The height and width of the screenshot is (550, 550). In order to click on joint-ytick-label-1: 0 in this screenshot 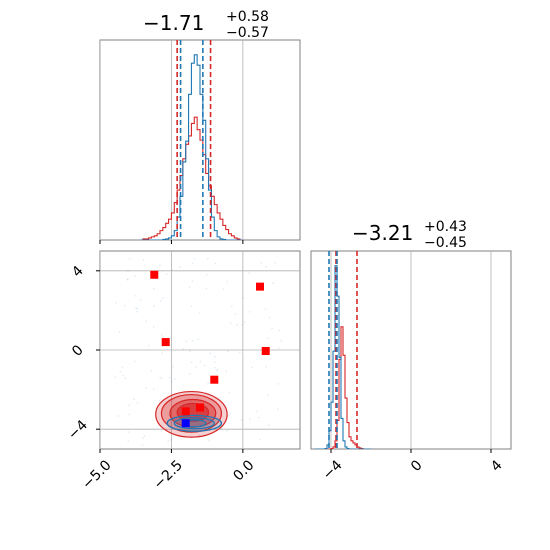, I will do `click(78, 351)`.